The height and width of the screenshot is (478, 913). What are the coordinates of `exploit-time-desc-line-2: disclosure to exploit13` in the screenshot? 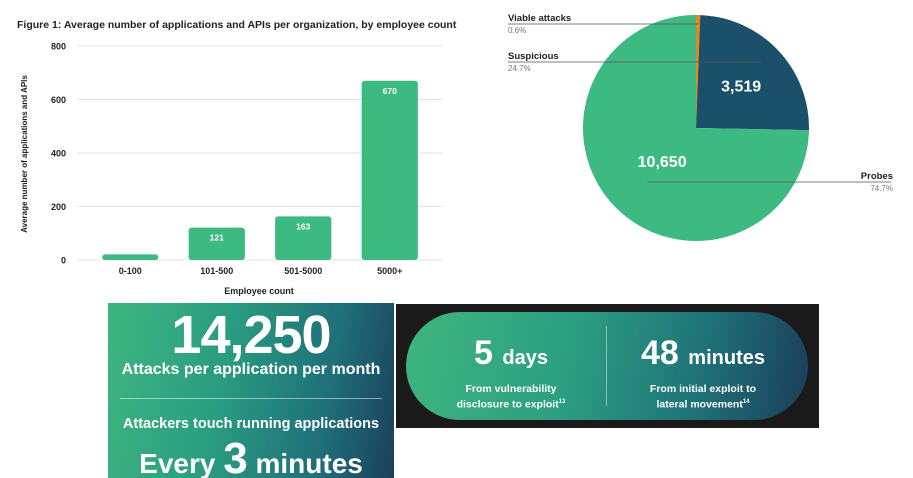 It's located at (511, 404).